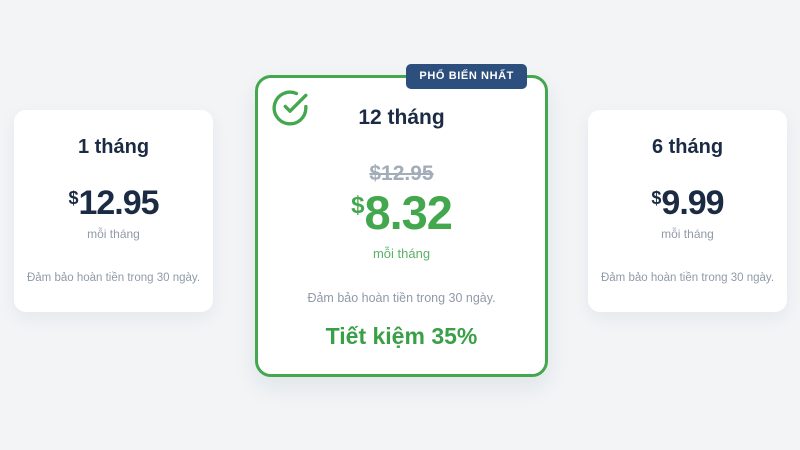 The image size is (800, 450). I want to click on price-amount: 8.32, so click(408, 212).